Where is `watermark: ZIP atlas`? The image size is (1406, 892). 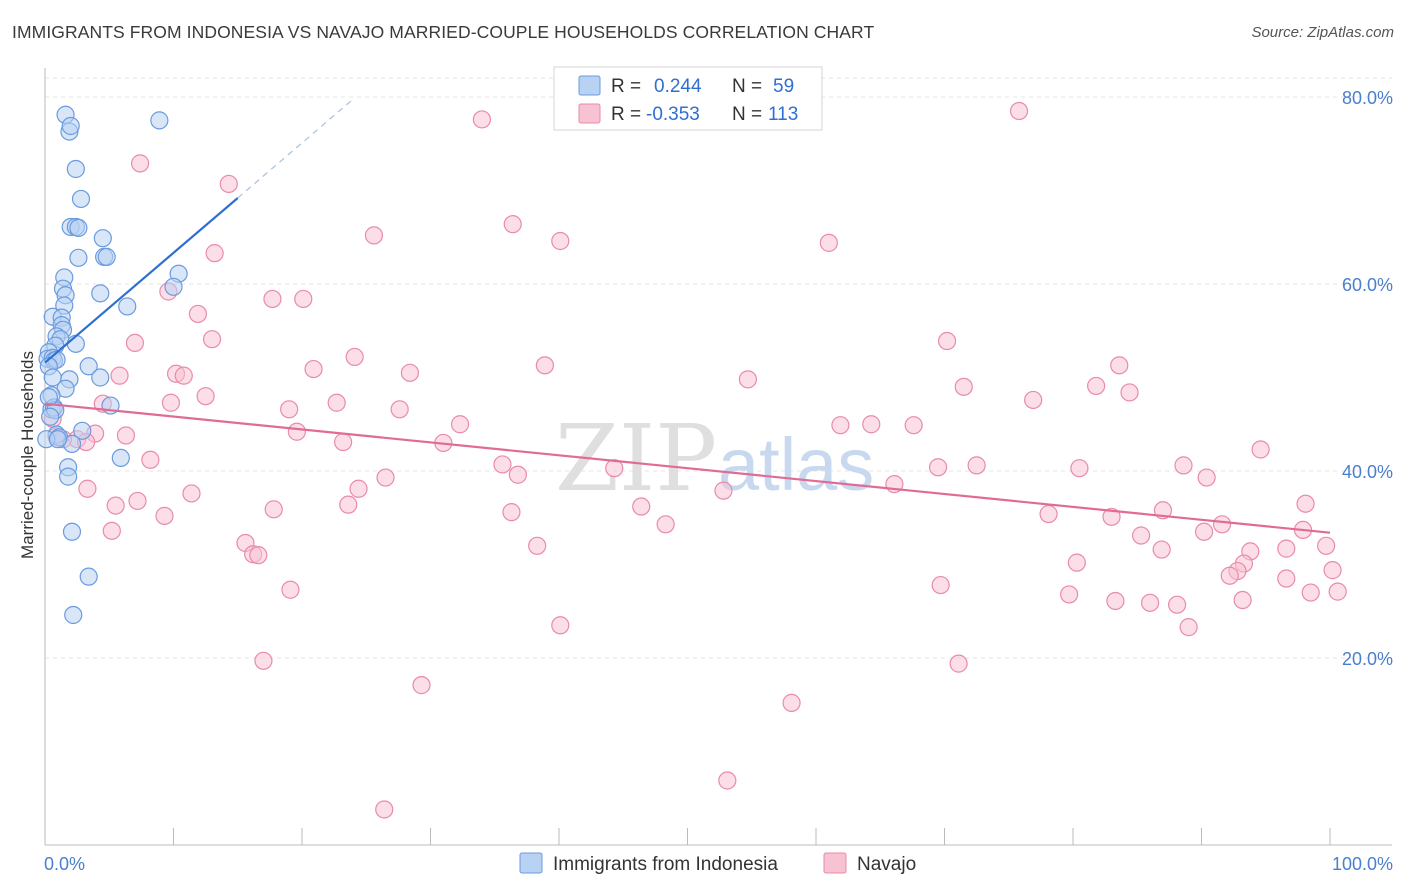
watermark: ZIP atlas is located at coordinates (714, 458).